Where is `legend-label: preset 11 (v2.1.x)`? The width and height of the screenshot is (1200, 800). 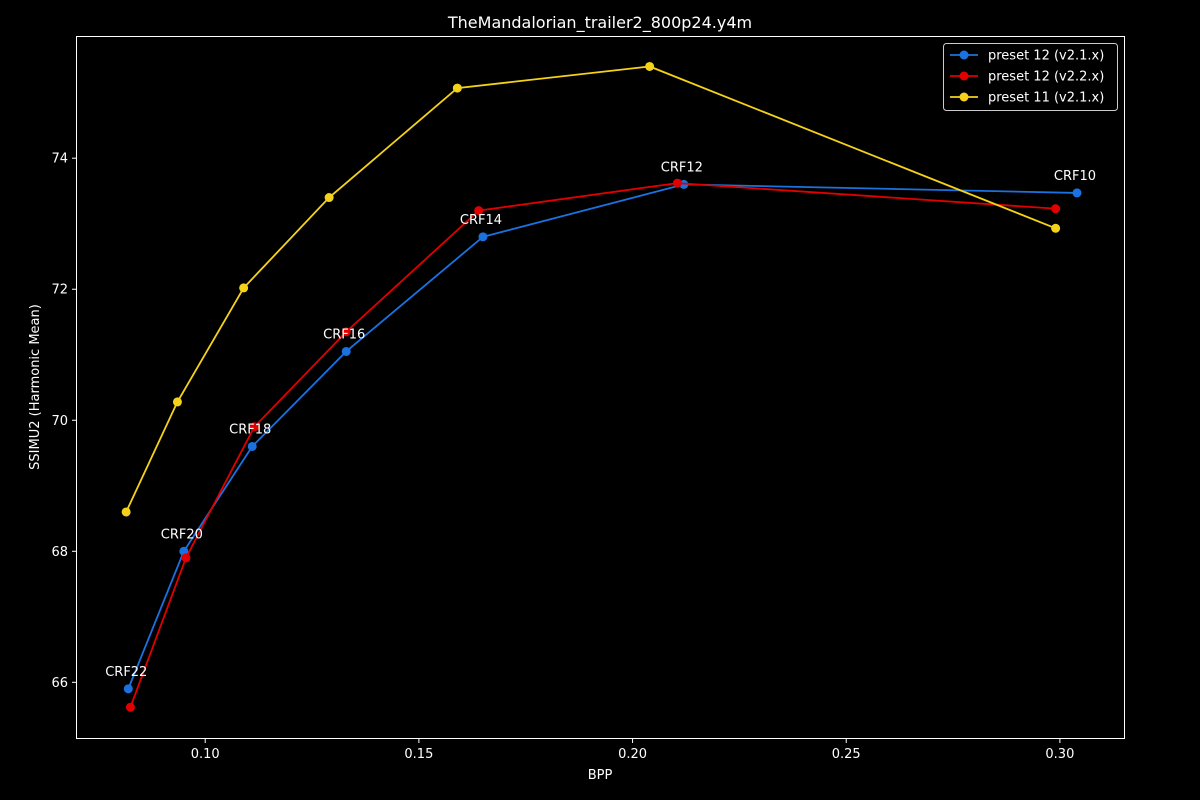
legend-label: preset 11 (v2.1.x) is located at coordinates (1046, 98).